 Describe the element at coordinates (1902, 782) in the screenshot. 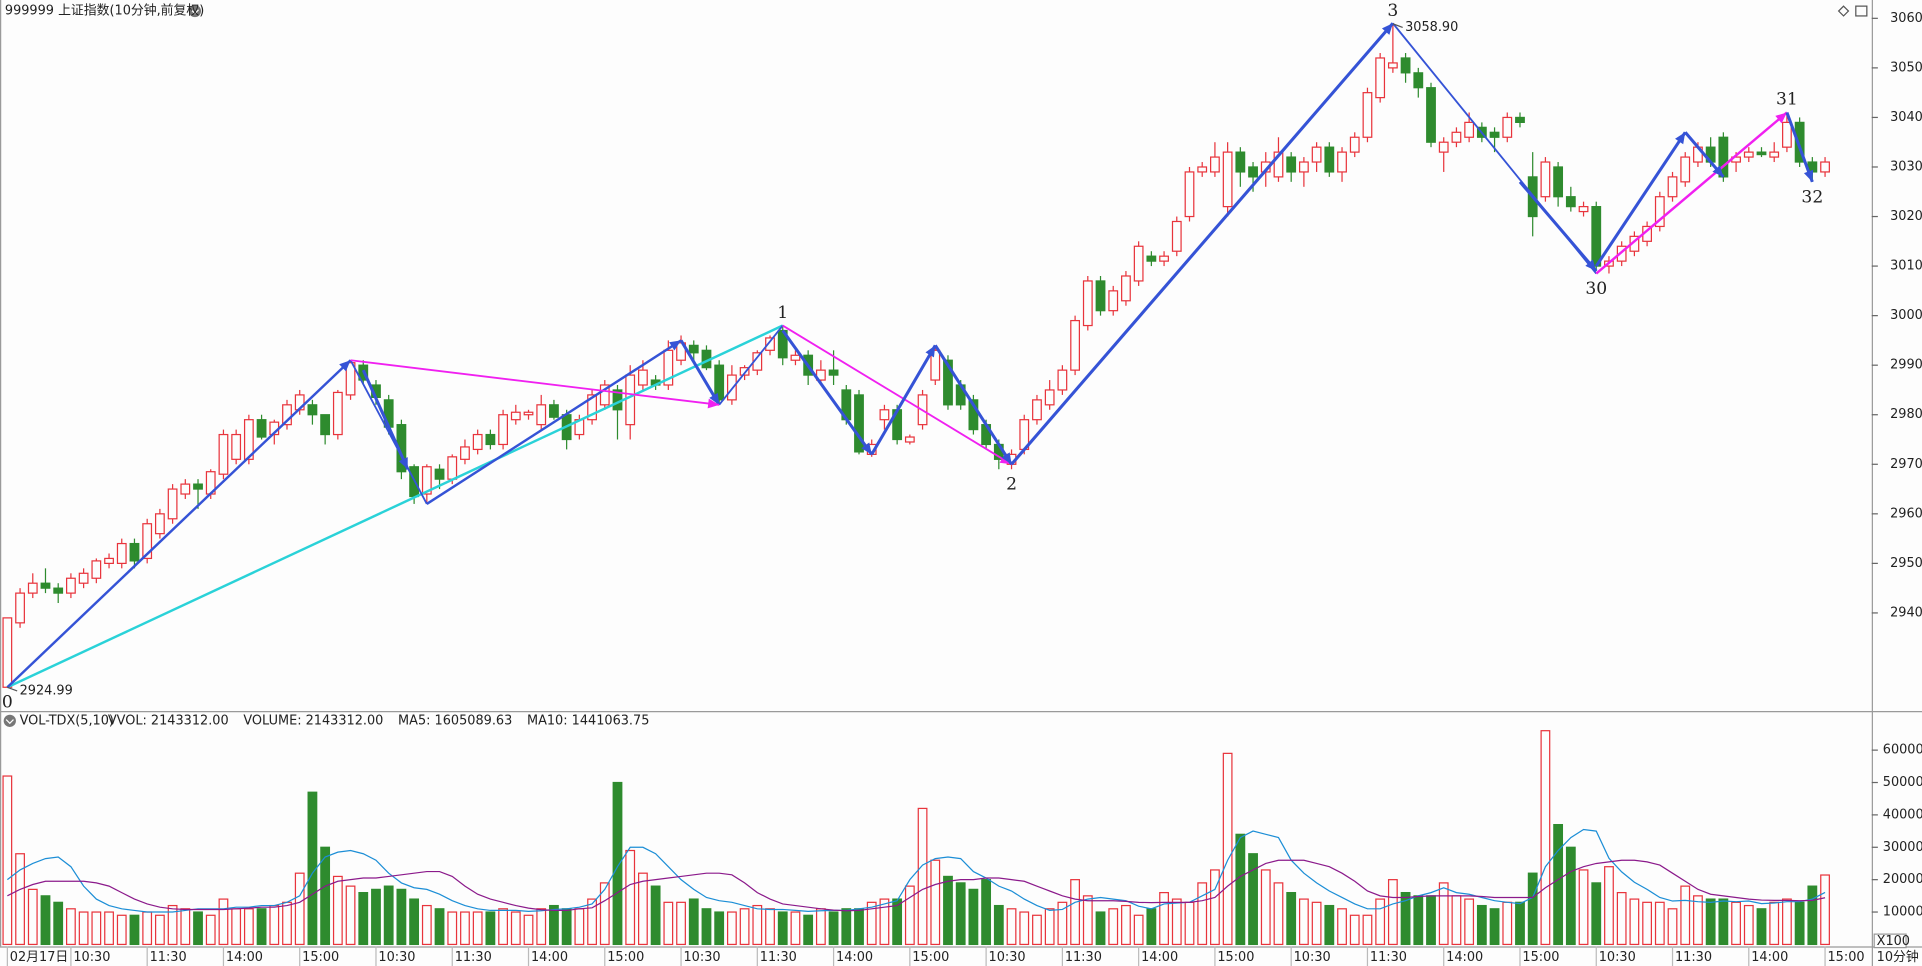

I see `y-tick-label: 50000` at that location.